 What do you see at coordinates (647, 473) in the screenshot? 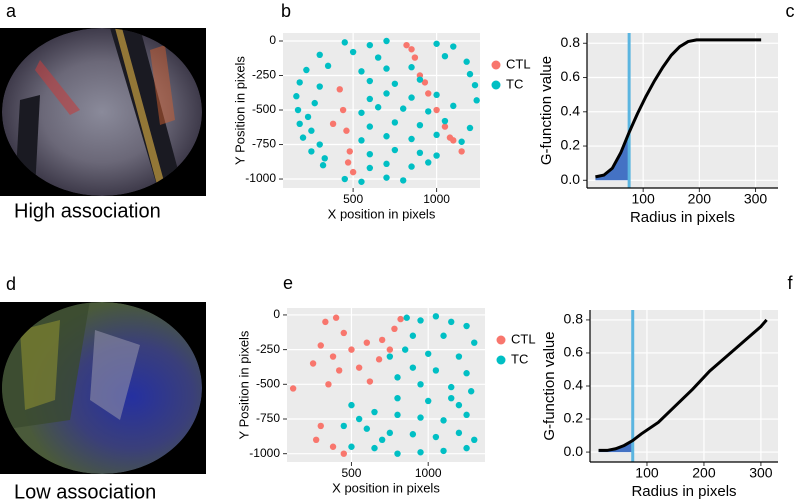
I see `x-tick-label: 100` at bounding box center [647, 473].